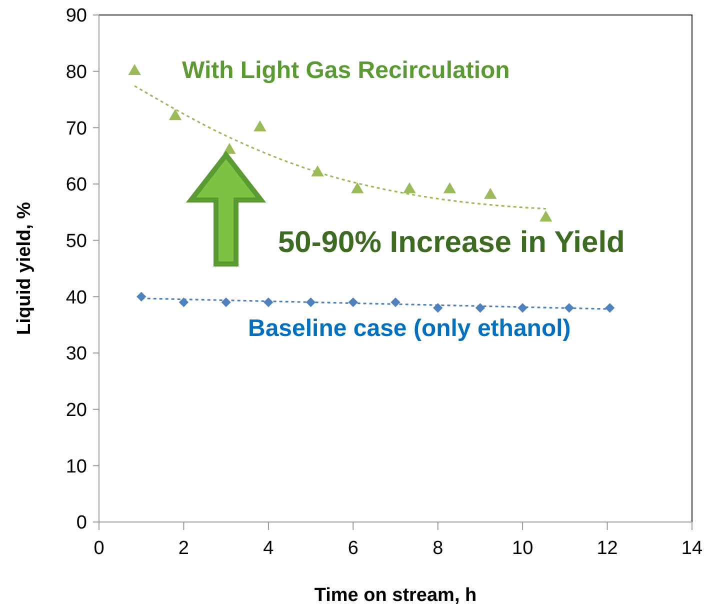 This screenshot has width=705, height=611. I want to click on series-label: Baseline case (only ethanol), so click(409, 328).